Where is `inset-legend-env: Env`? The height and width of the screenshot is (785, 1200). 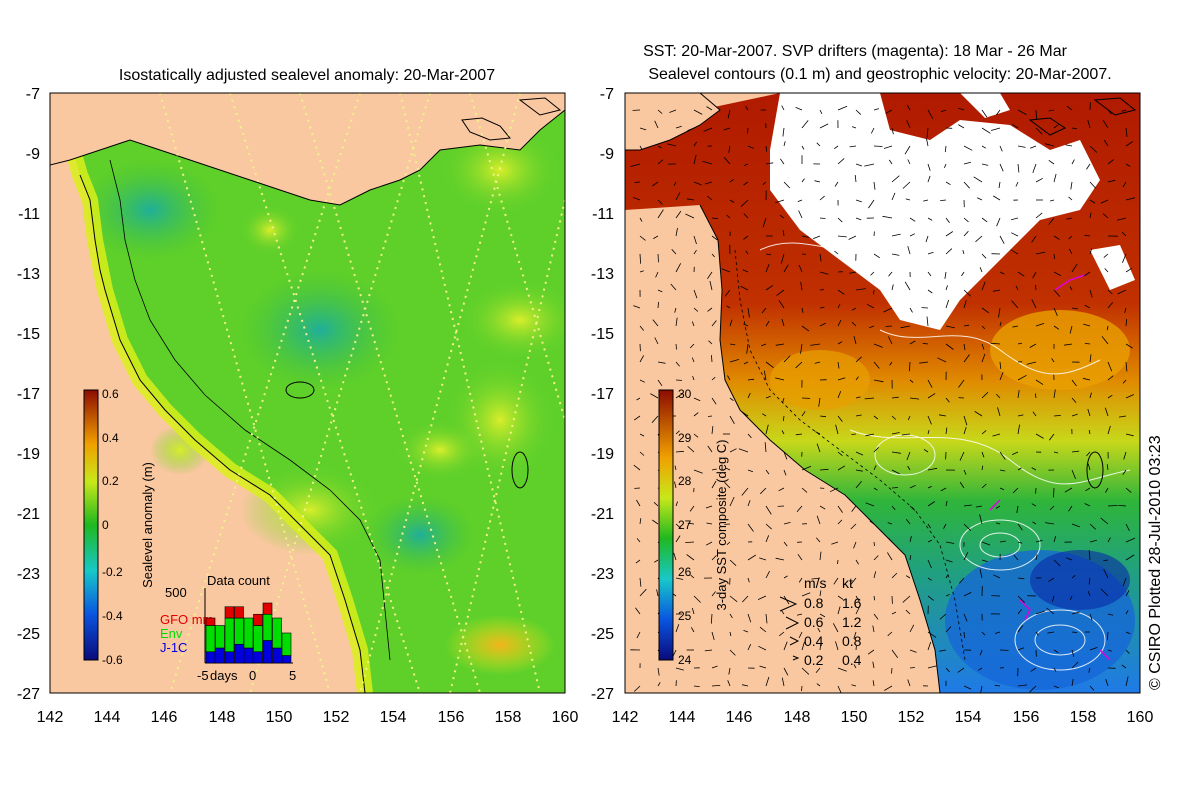 inset-legend-env: Env is located at coordinates (171, 633).